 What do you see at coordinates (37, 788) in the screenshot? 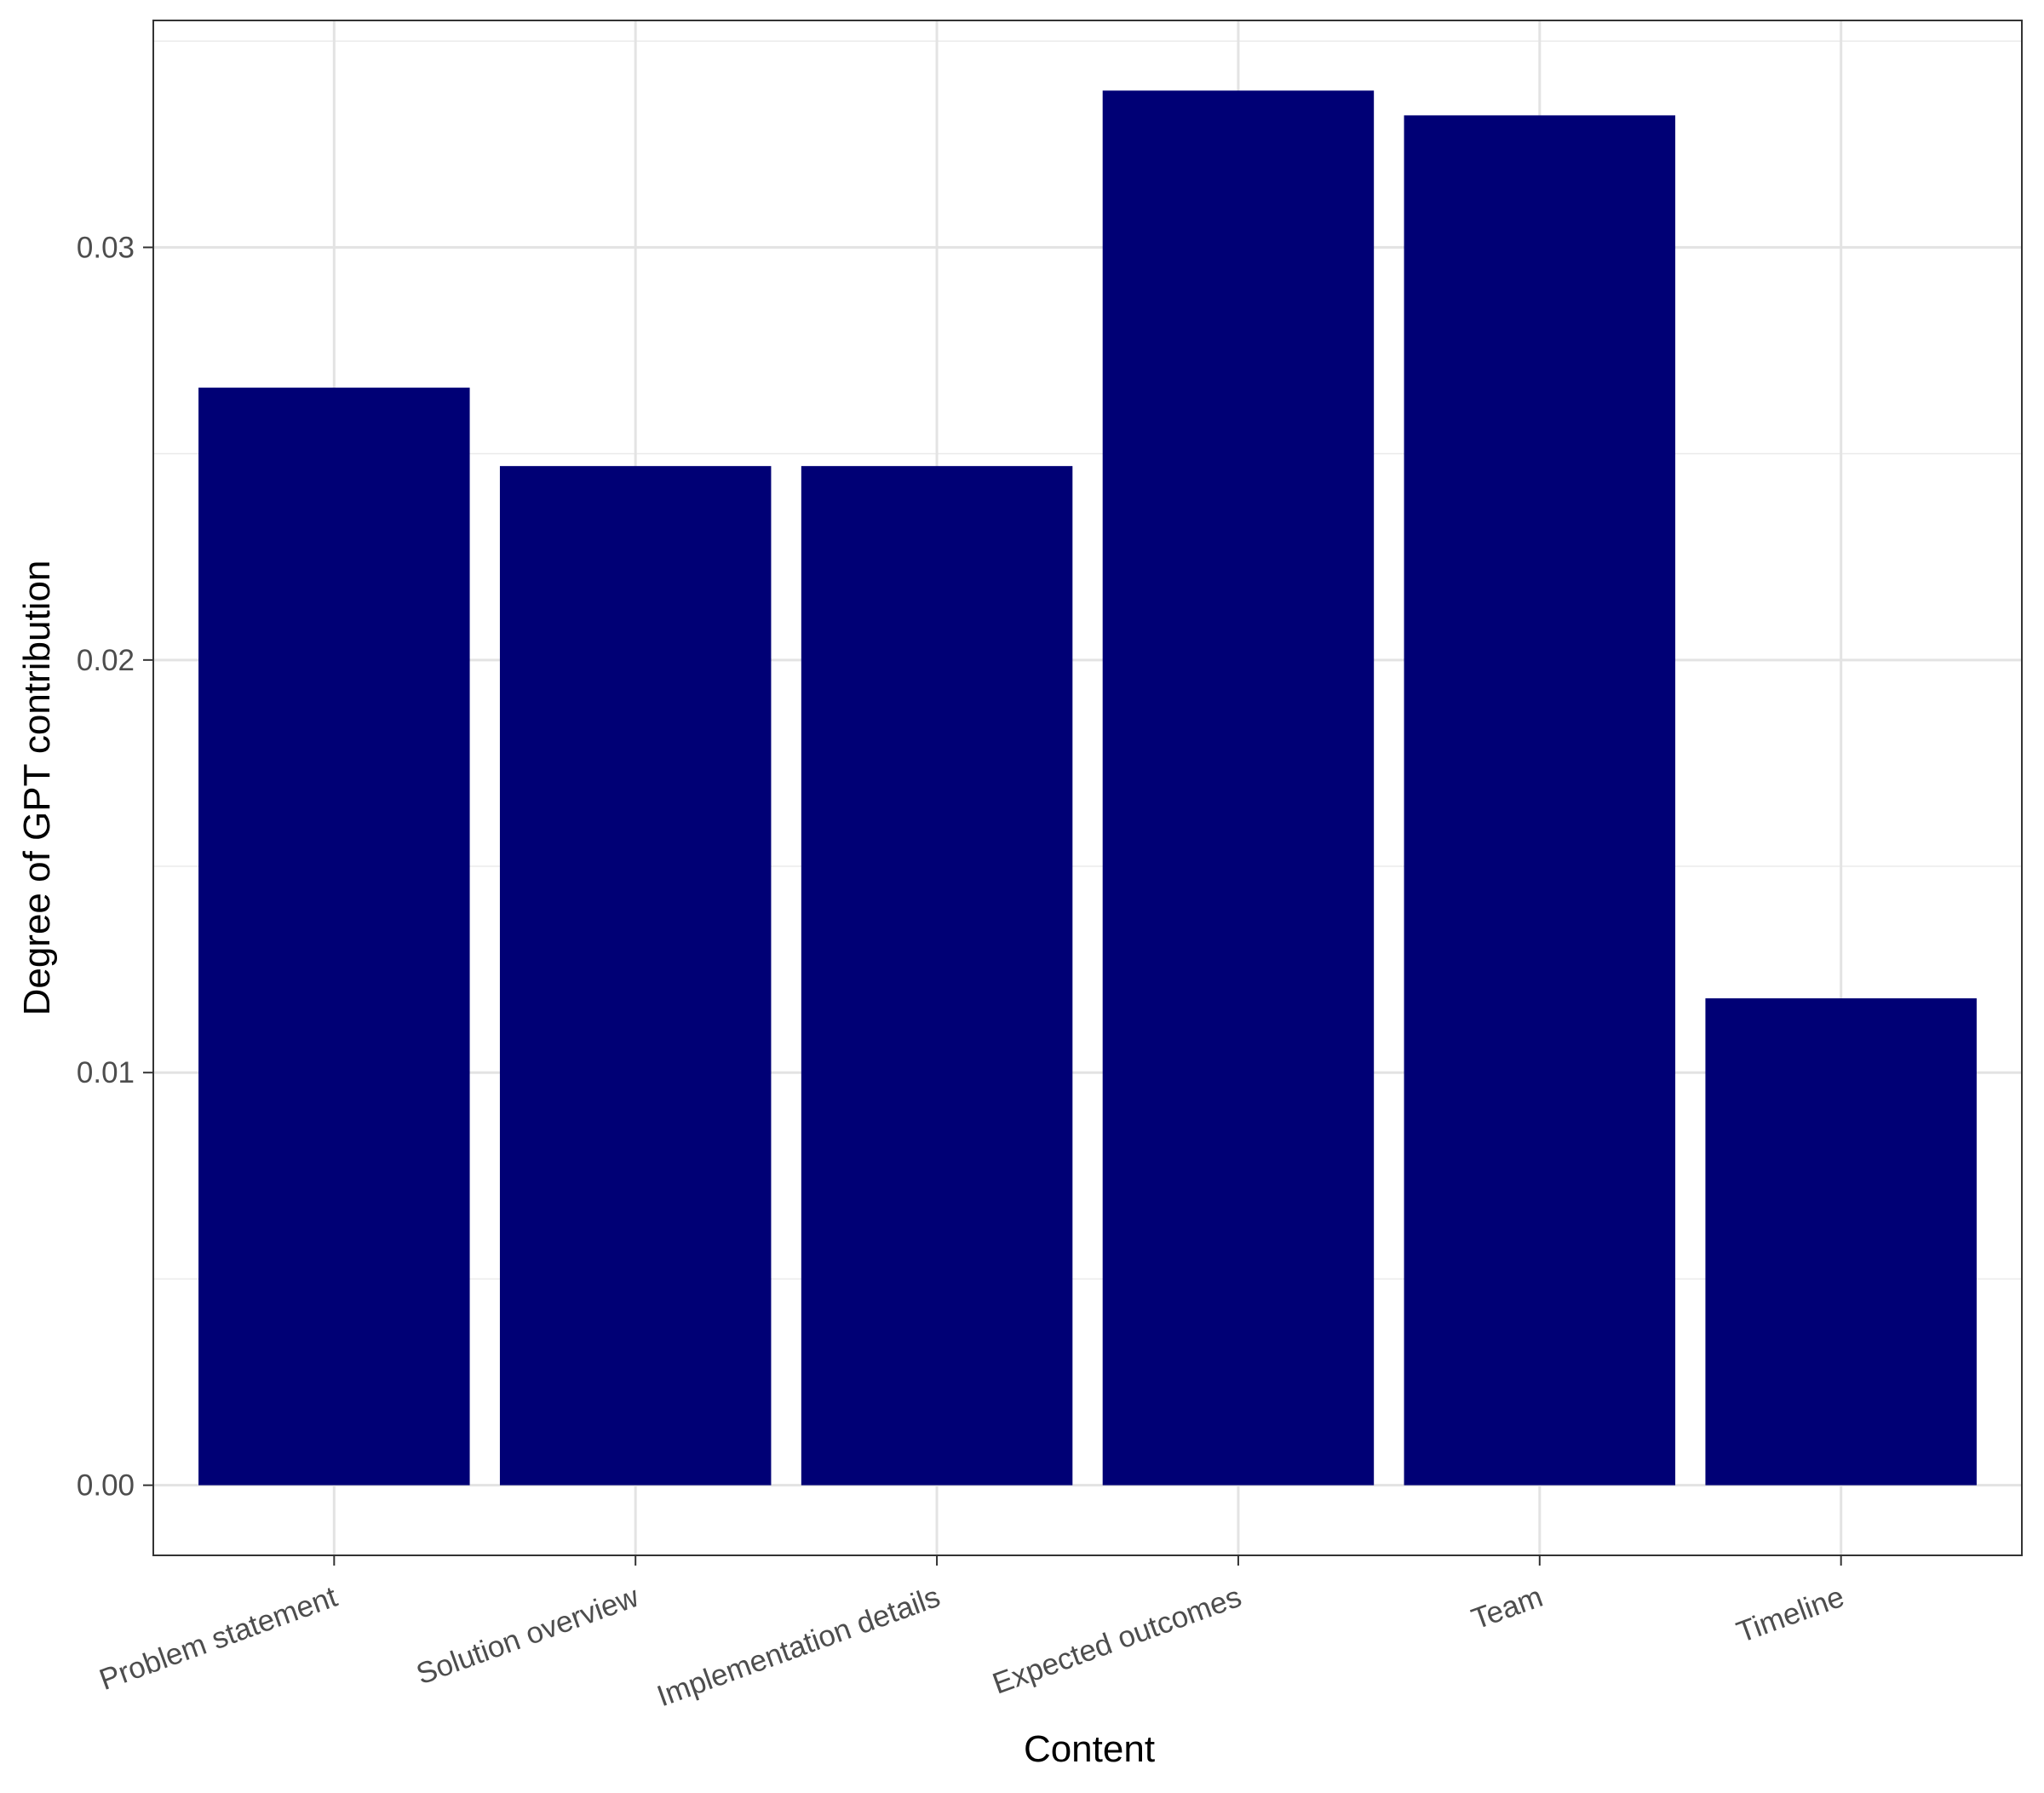
I see `y-axis-title: Degree of GPT contribution` at bounding box center [37, 788].